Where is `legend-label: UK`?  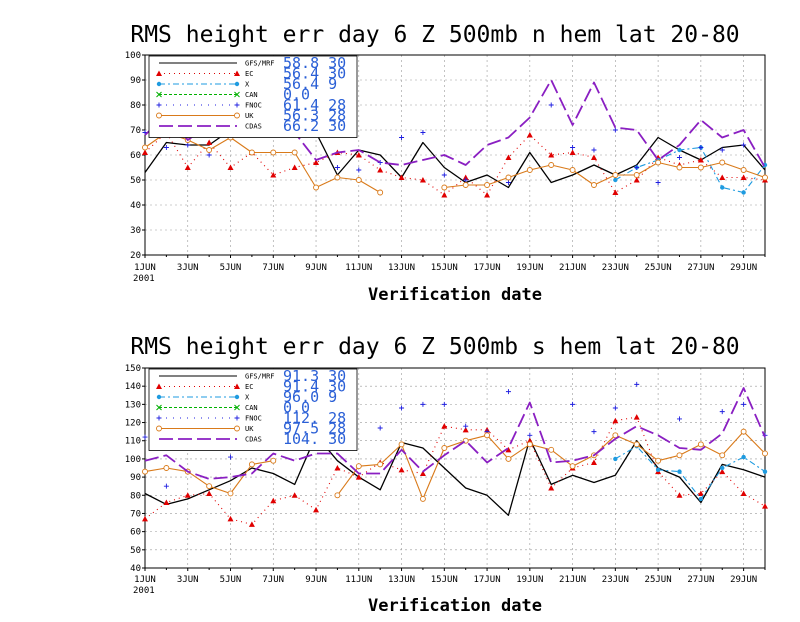 legend-label: UK is located at coordinates (249, 116).